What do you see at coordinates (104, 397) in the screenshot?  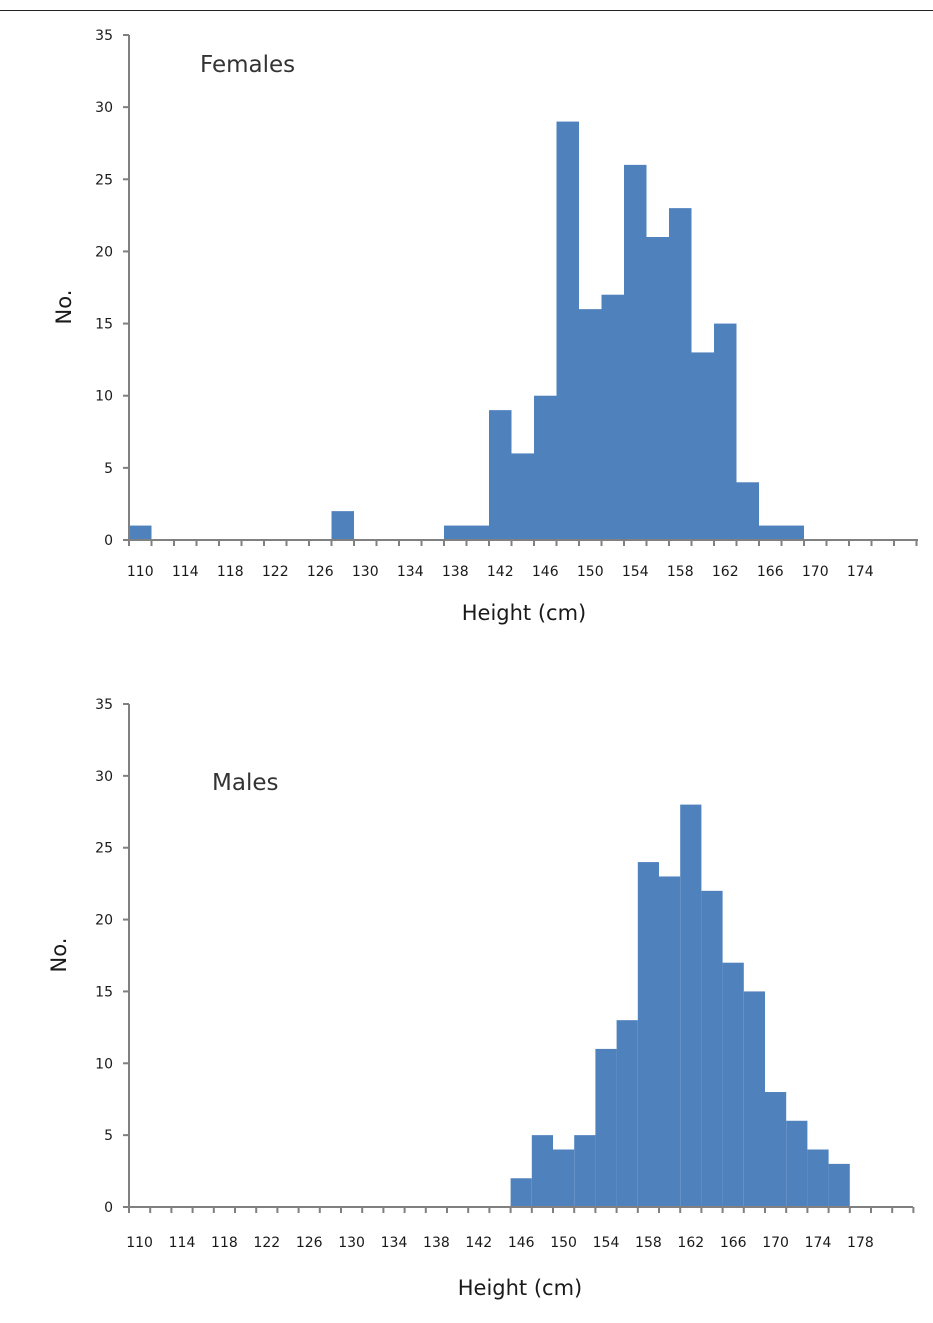 I see `females-y-tick-label: 10` at bounding box center [104, 397].